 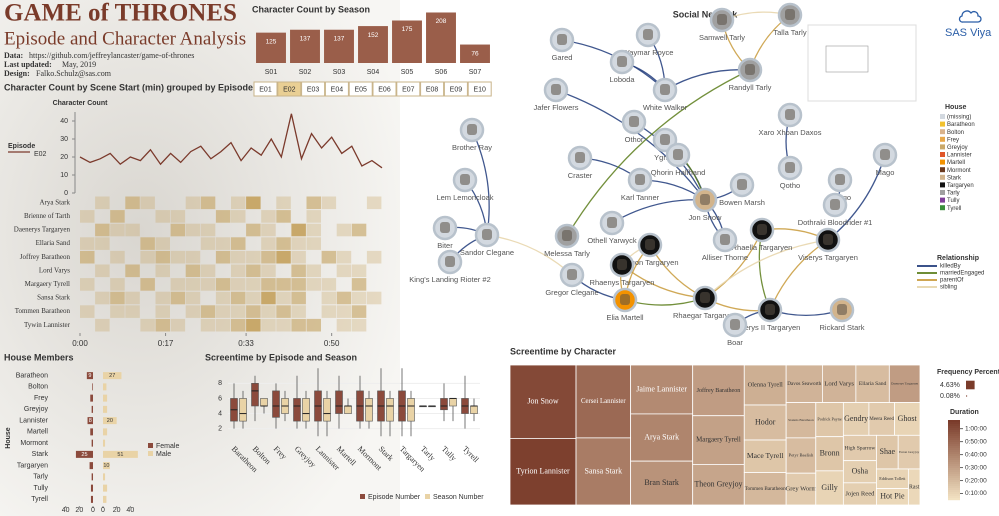 What do you see at coordinates (220, 398) in the screenshot?
I see `y-tick-label: 6` at bounding box center [220, 398].